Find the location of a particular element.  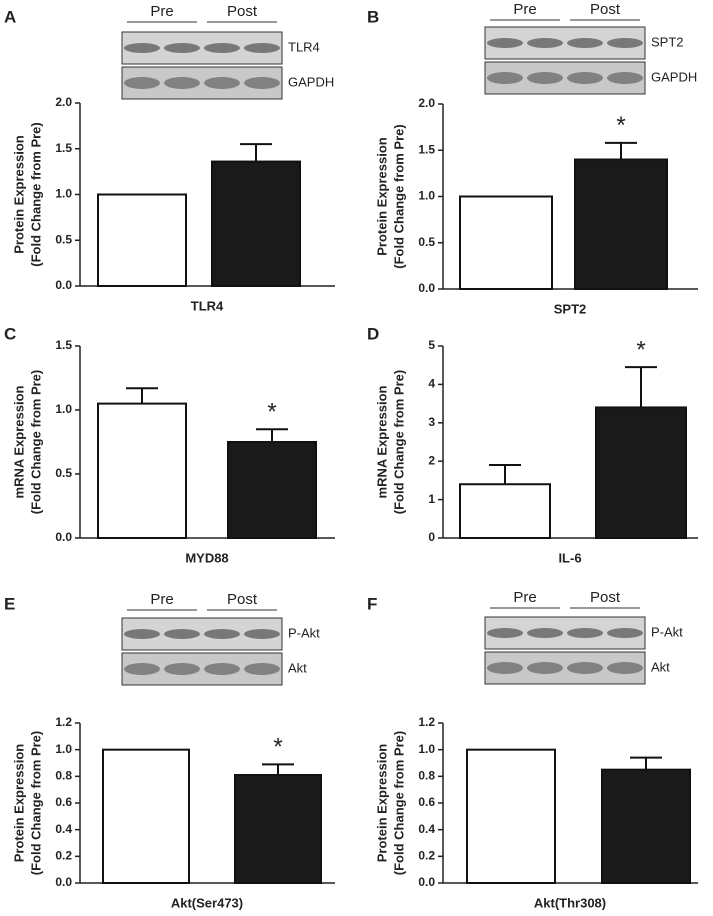

y-tick-label: 0.4 is located at coordinates (426, 829).